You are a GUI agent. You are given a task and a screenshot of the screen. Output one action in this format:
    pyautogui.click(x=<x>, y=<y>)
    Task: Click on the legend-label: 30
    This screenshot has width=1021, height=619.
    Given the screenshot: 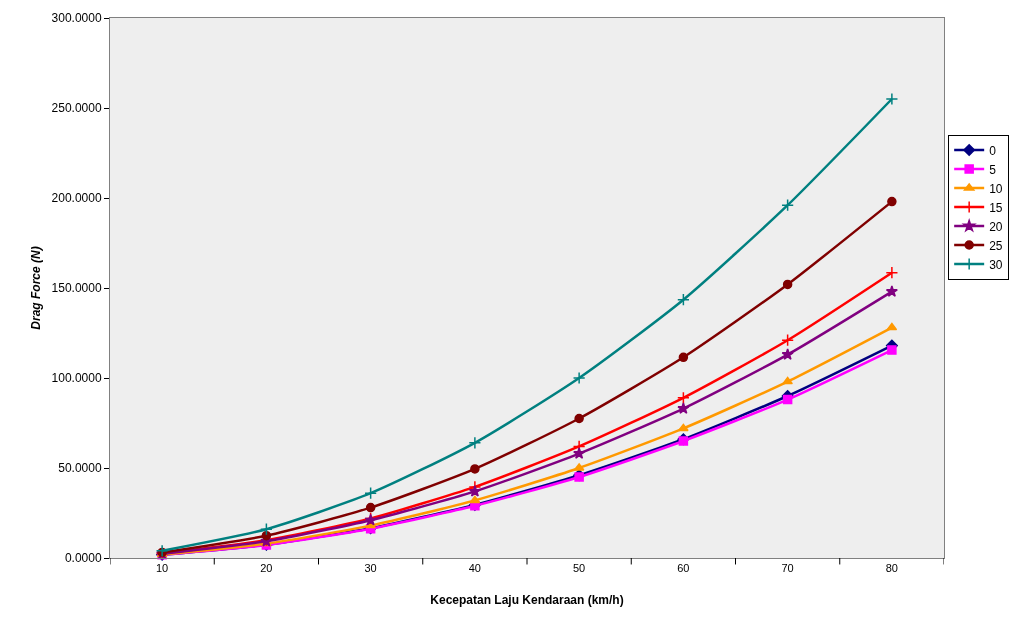 What is the action you would take?
    pyautogui.click(x=996, y=264)
    